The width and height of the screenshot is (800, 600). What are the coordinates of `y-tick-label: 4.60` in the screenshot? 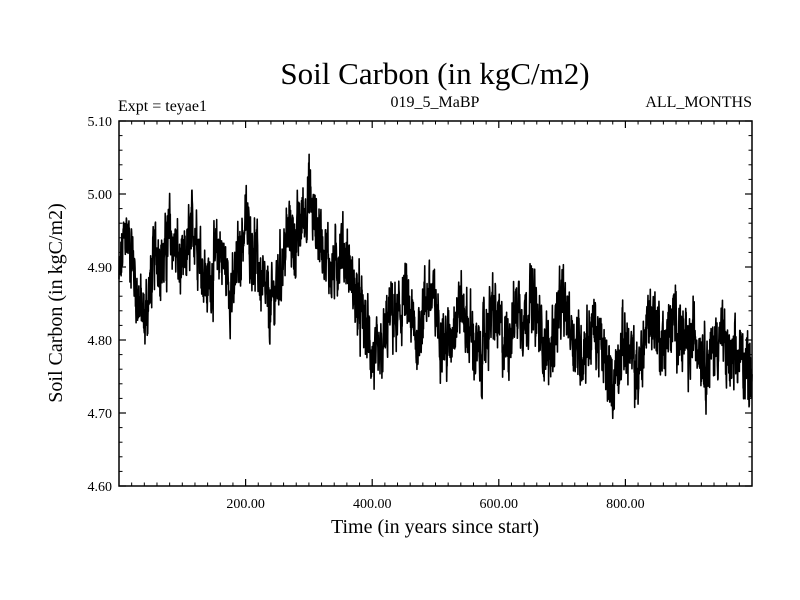 It's located at (100, 487).